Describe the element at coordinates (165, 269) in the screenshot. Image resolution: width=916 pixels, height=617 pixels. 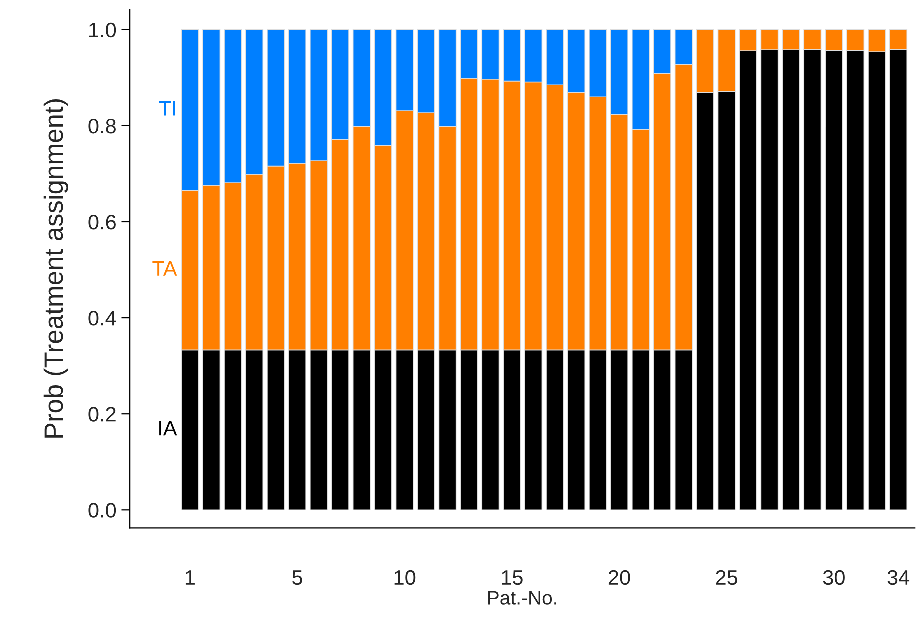
I see `series-label: TA` at that location.